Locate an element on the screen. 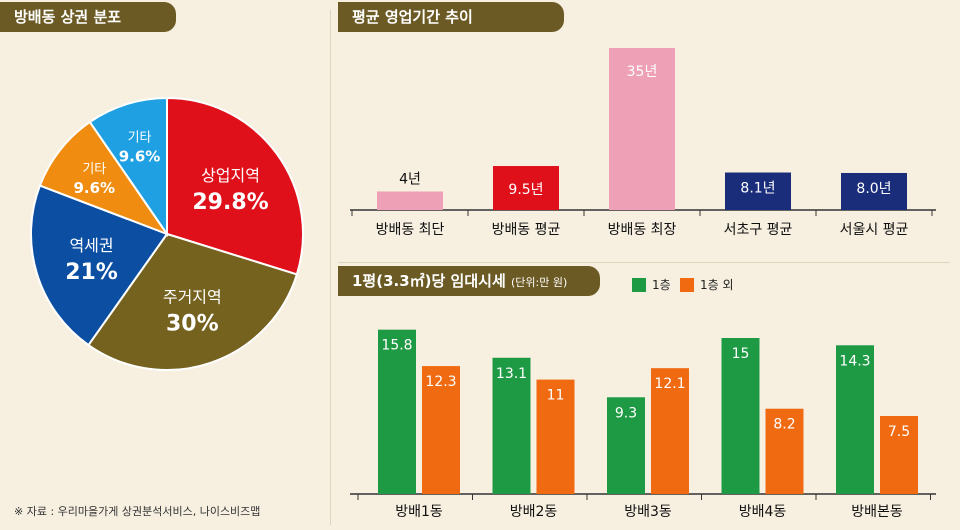 The height and width of the screenshot is (530, 960). rent-unit: (단위:만 원) is located at coordinates (539, 282).